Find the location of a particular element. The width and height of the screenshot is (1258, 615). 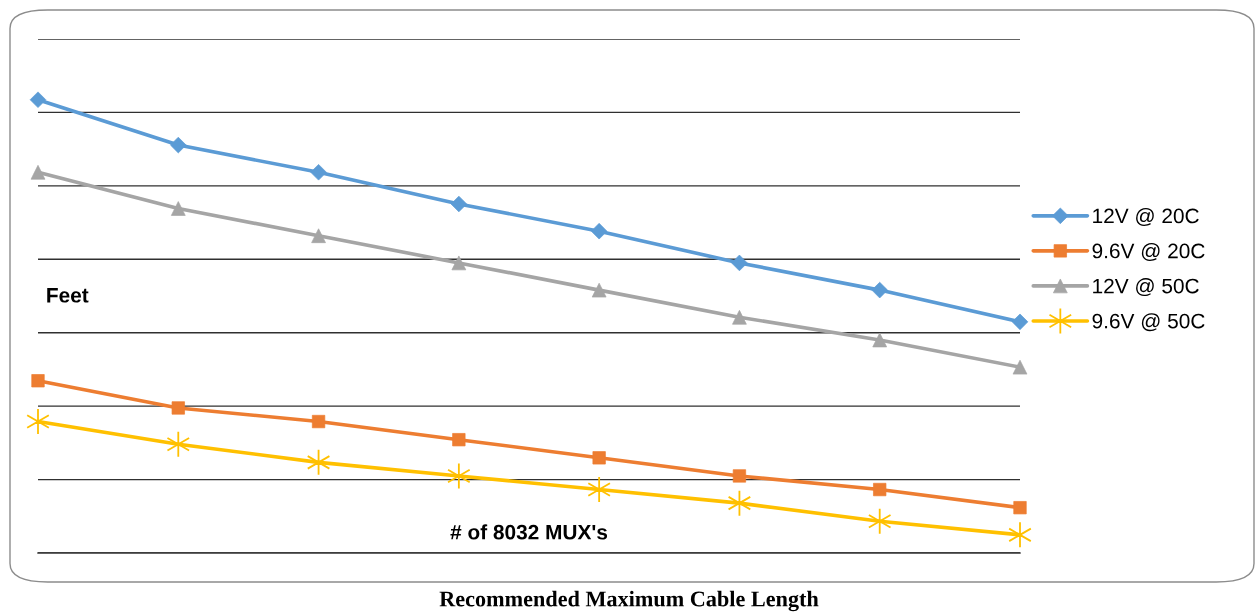

legend-label: 9.6V @ 20C is located at coordinates (1148, 252).